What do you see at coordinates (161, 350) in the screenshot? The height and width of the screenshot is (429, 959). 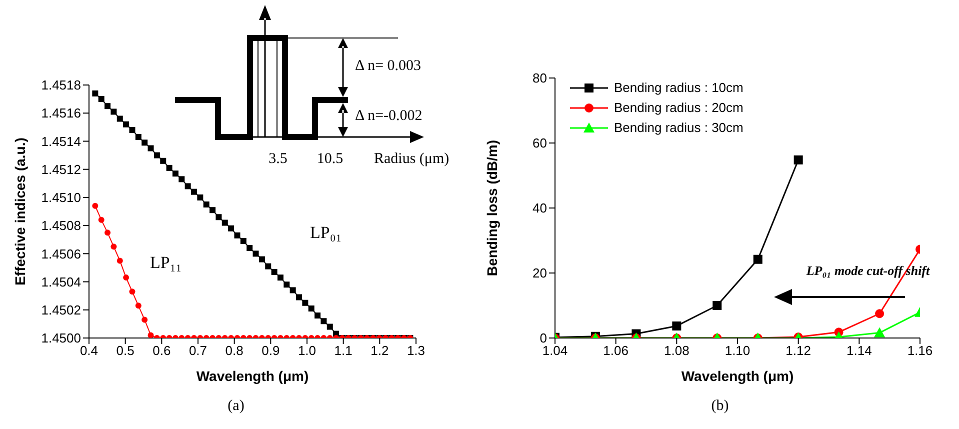 I see `x-tick-label: 0.6` at bounding box center [161, 350].